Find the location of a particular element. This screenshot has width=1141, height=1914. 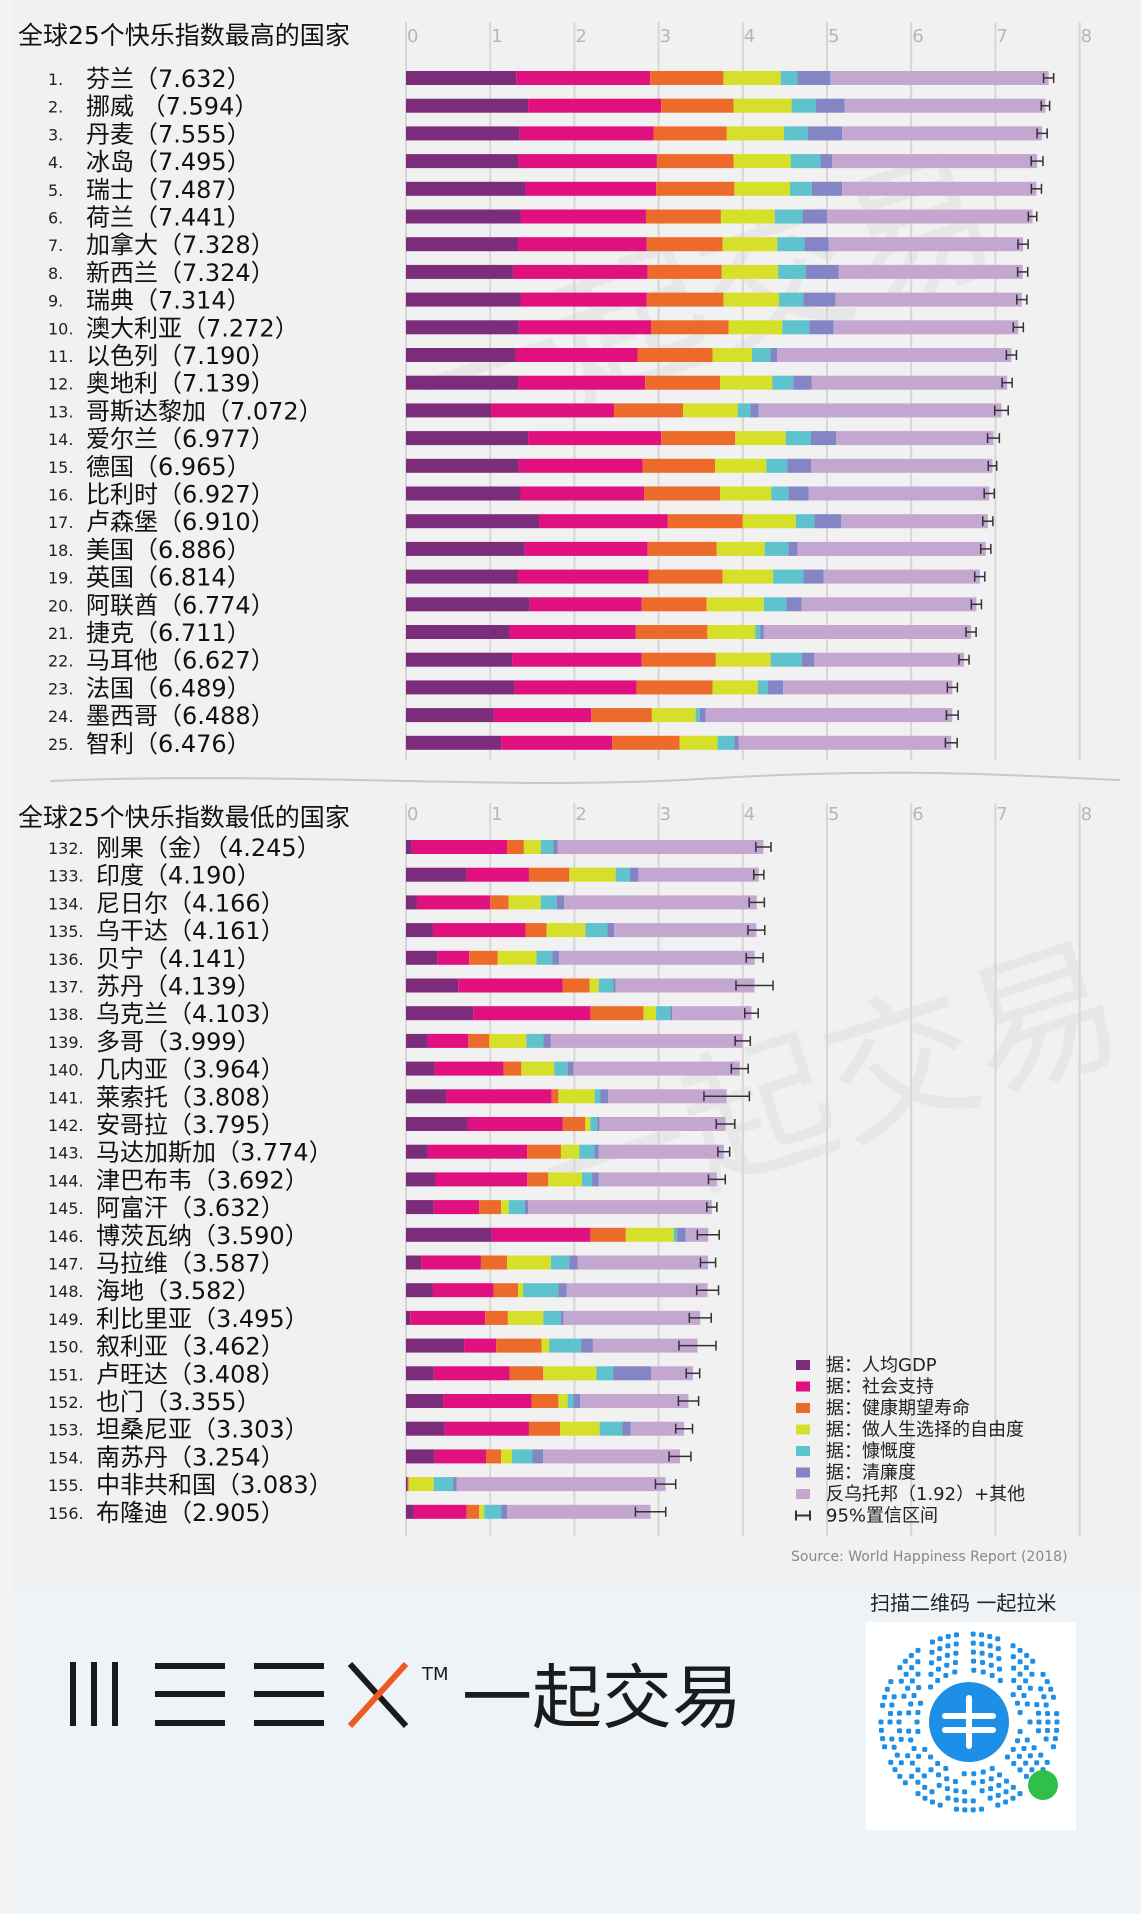

rank-label: 4. is located at coordinates (55, 162).